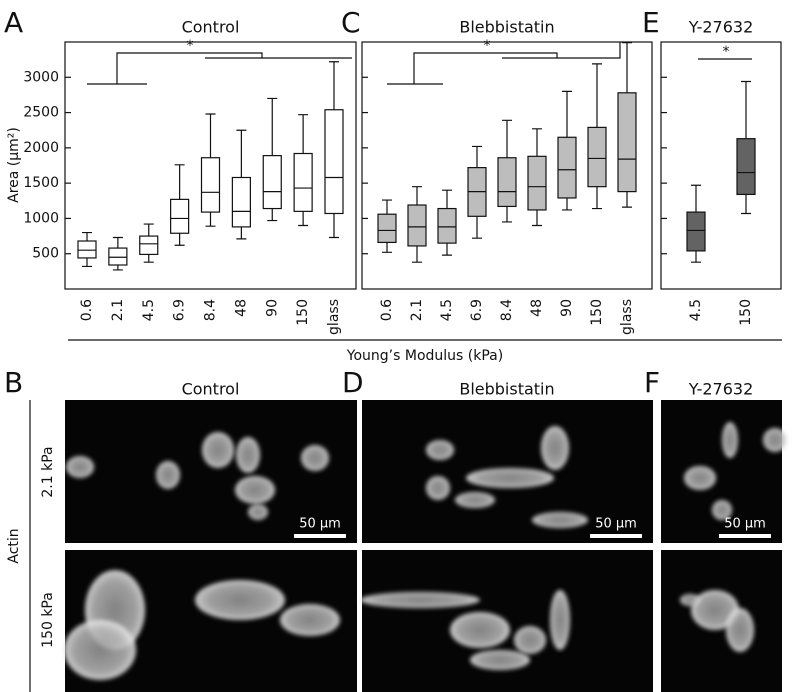 Image resolution: width=796 pixels, height=692 pixels. What do you see at coordinates (14, 545) in the screenshot?
I see `stain-label: Actin` at bounding box center [14, 545].